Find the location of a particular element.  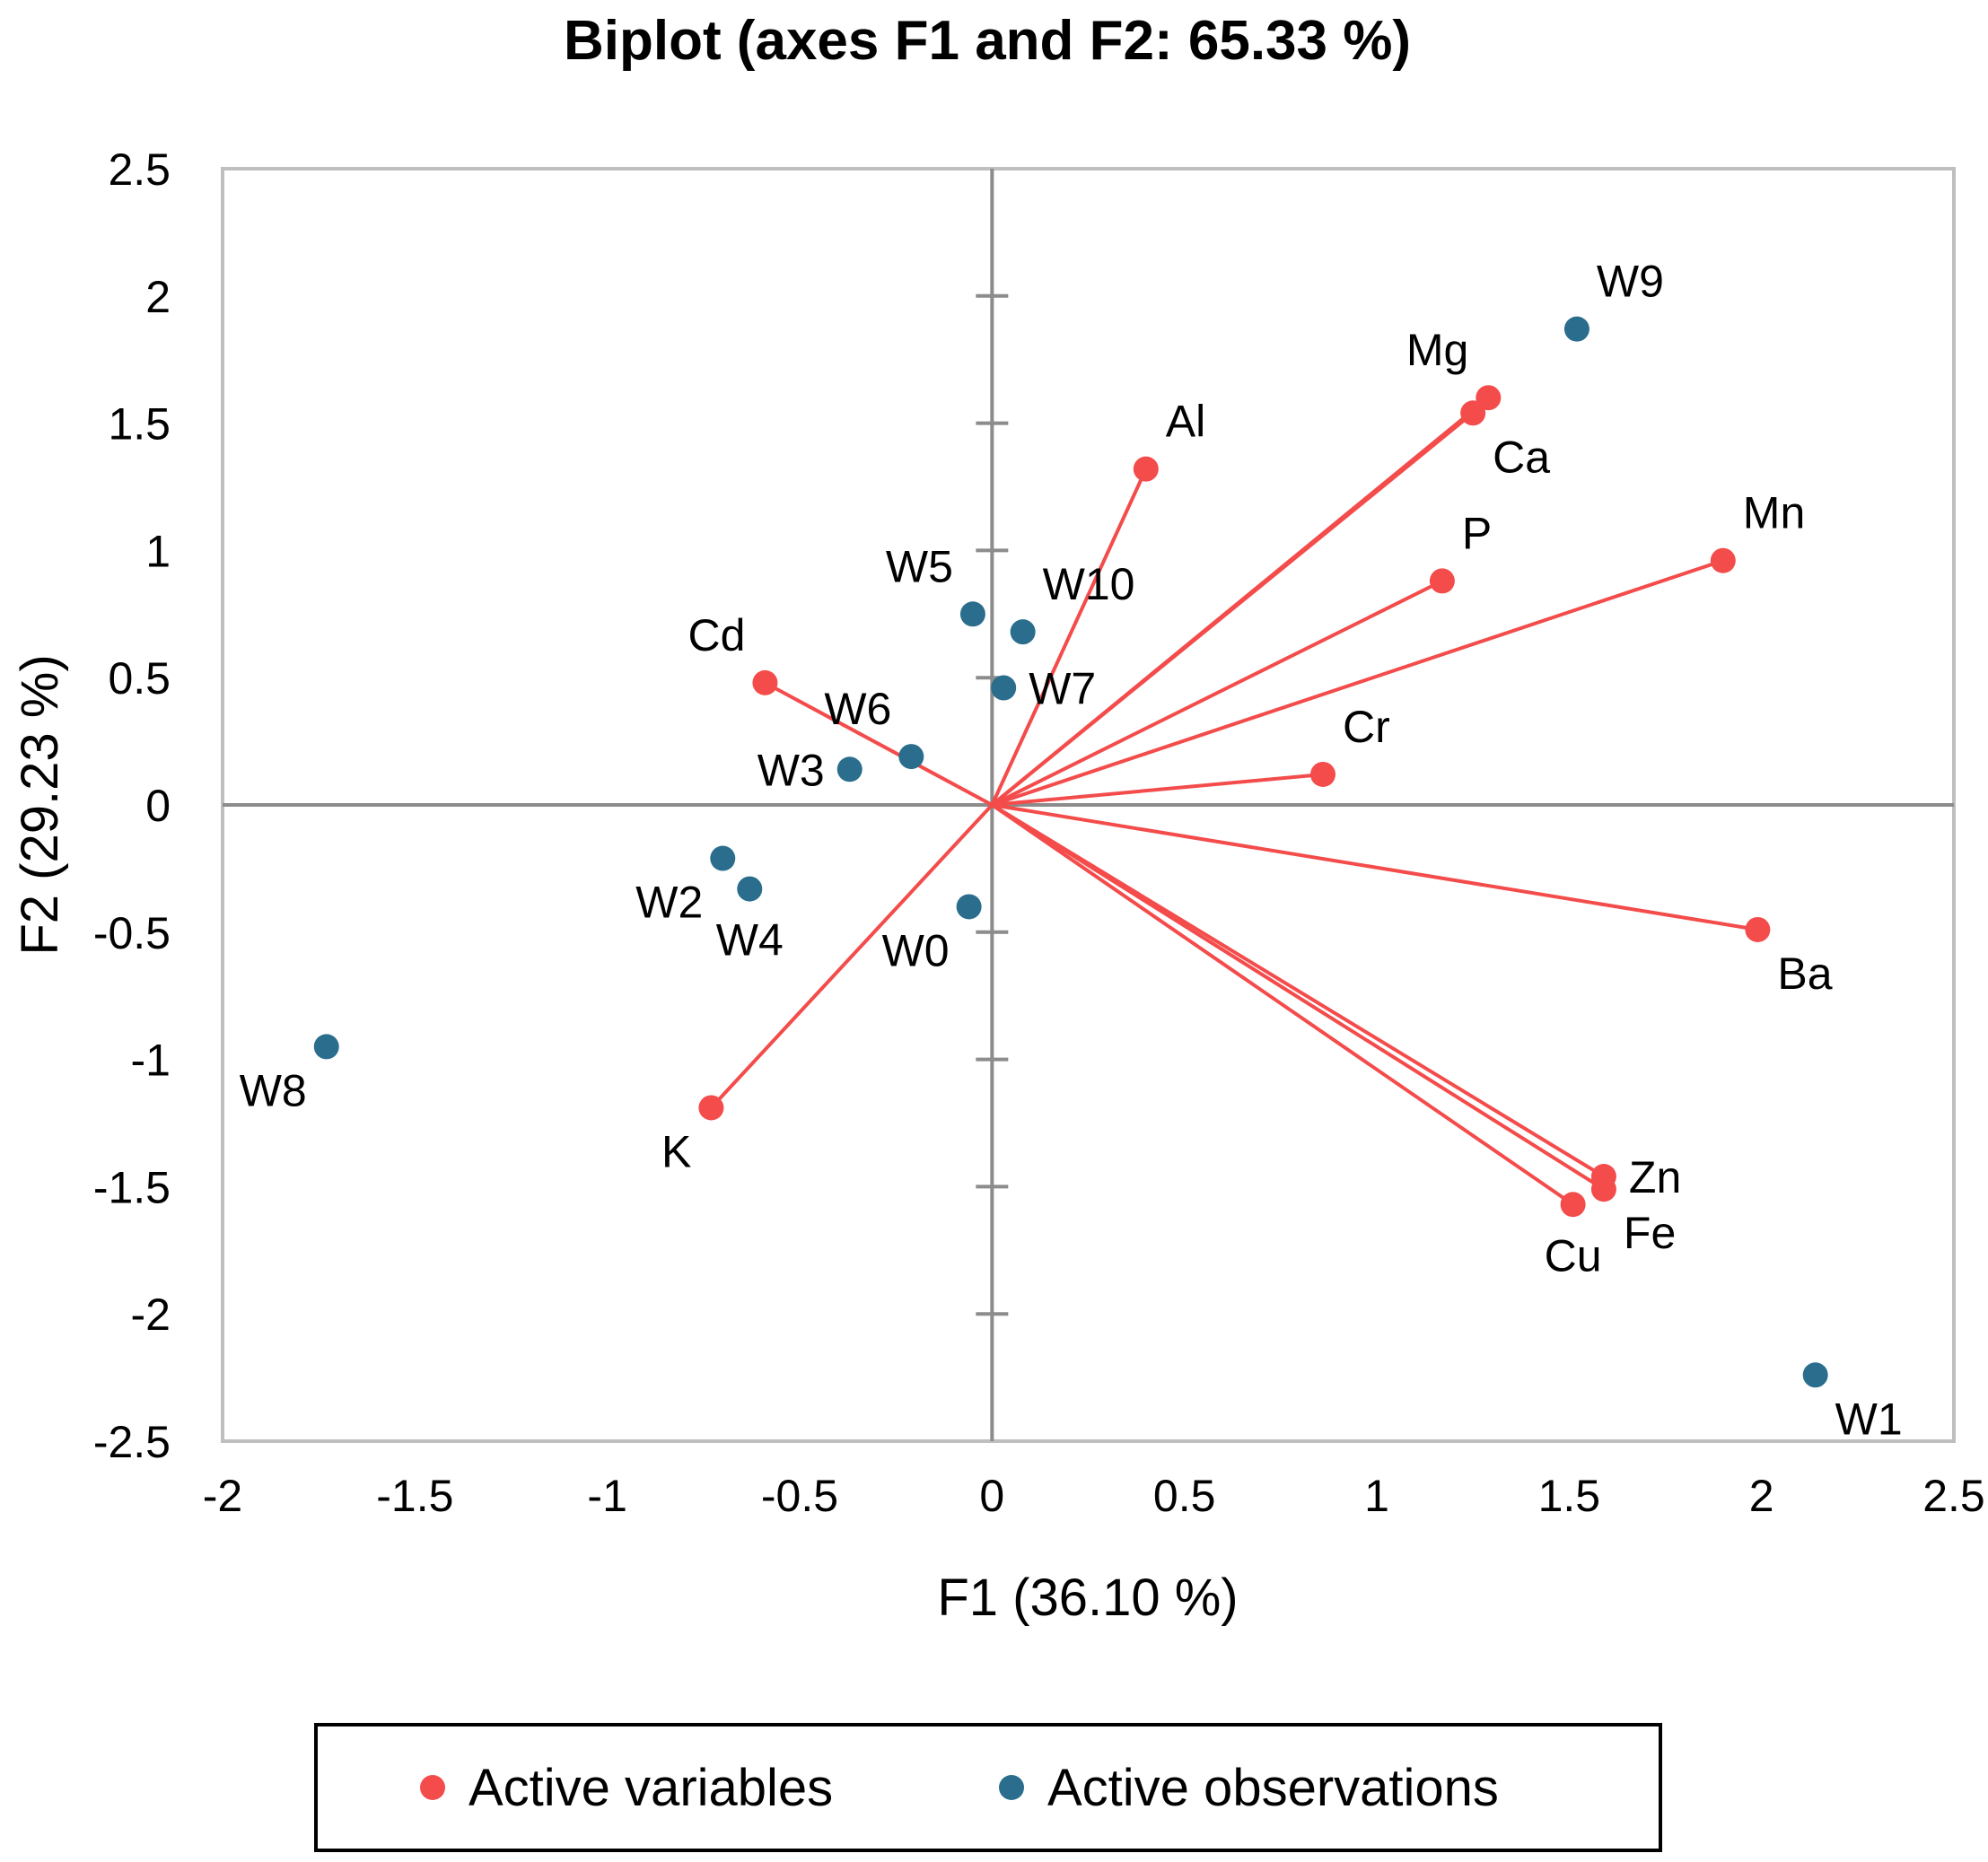

observation-point-w2 is located at coordinates (723, 858).